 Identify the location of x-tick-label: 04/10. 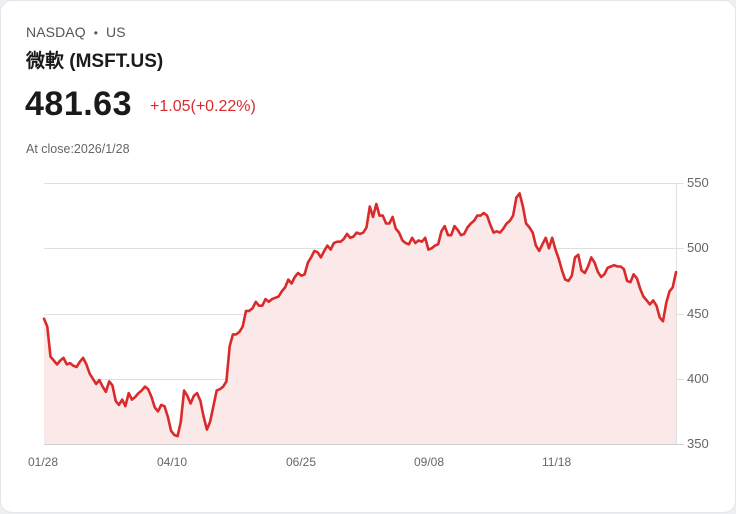
(172, 462).